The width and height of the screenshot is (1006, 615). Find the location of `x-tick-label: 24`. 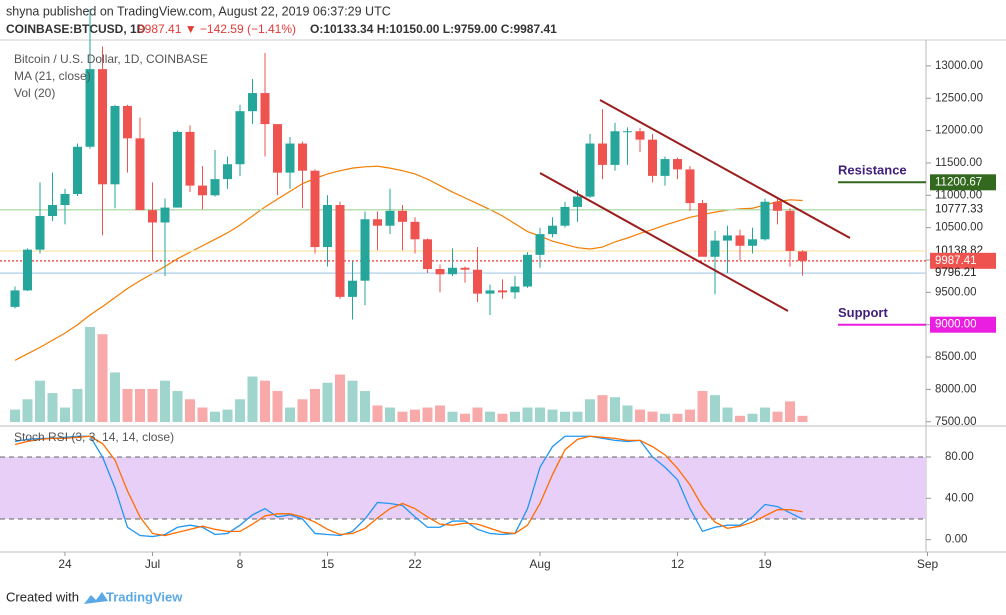

x-tick-label: 24 is located at coordinates (65, 564).